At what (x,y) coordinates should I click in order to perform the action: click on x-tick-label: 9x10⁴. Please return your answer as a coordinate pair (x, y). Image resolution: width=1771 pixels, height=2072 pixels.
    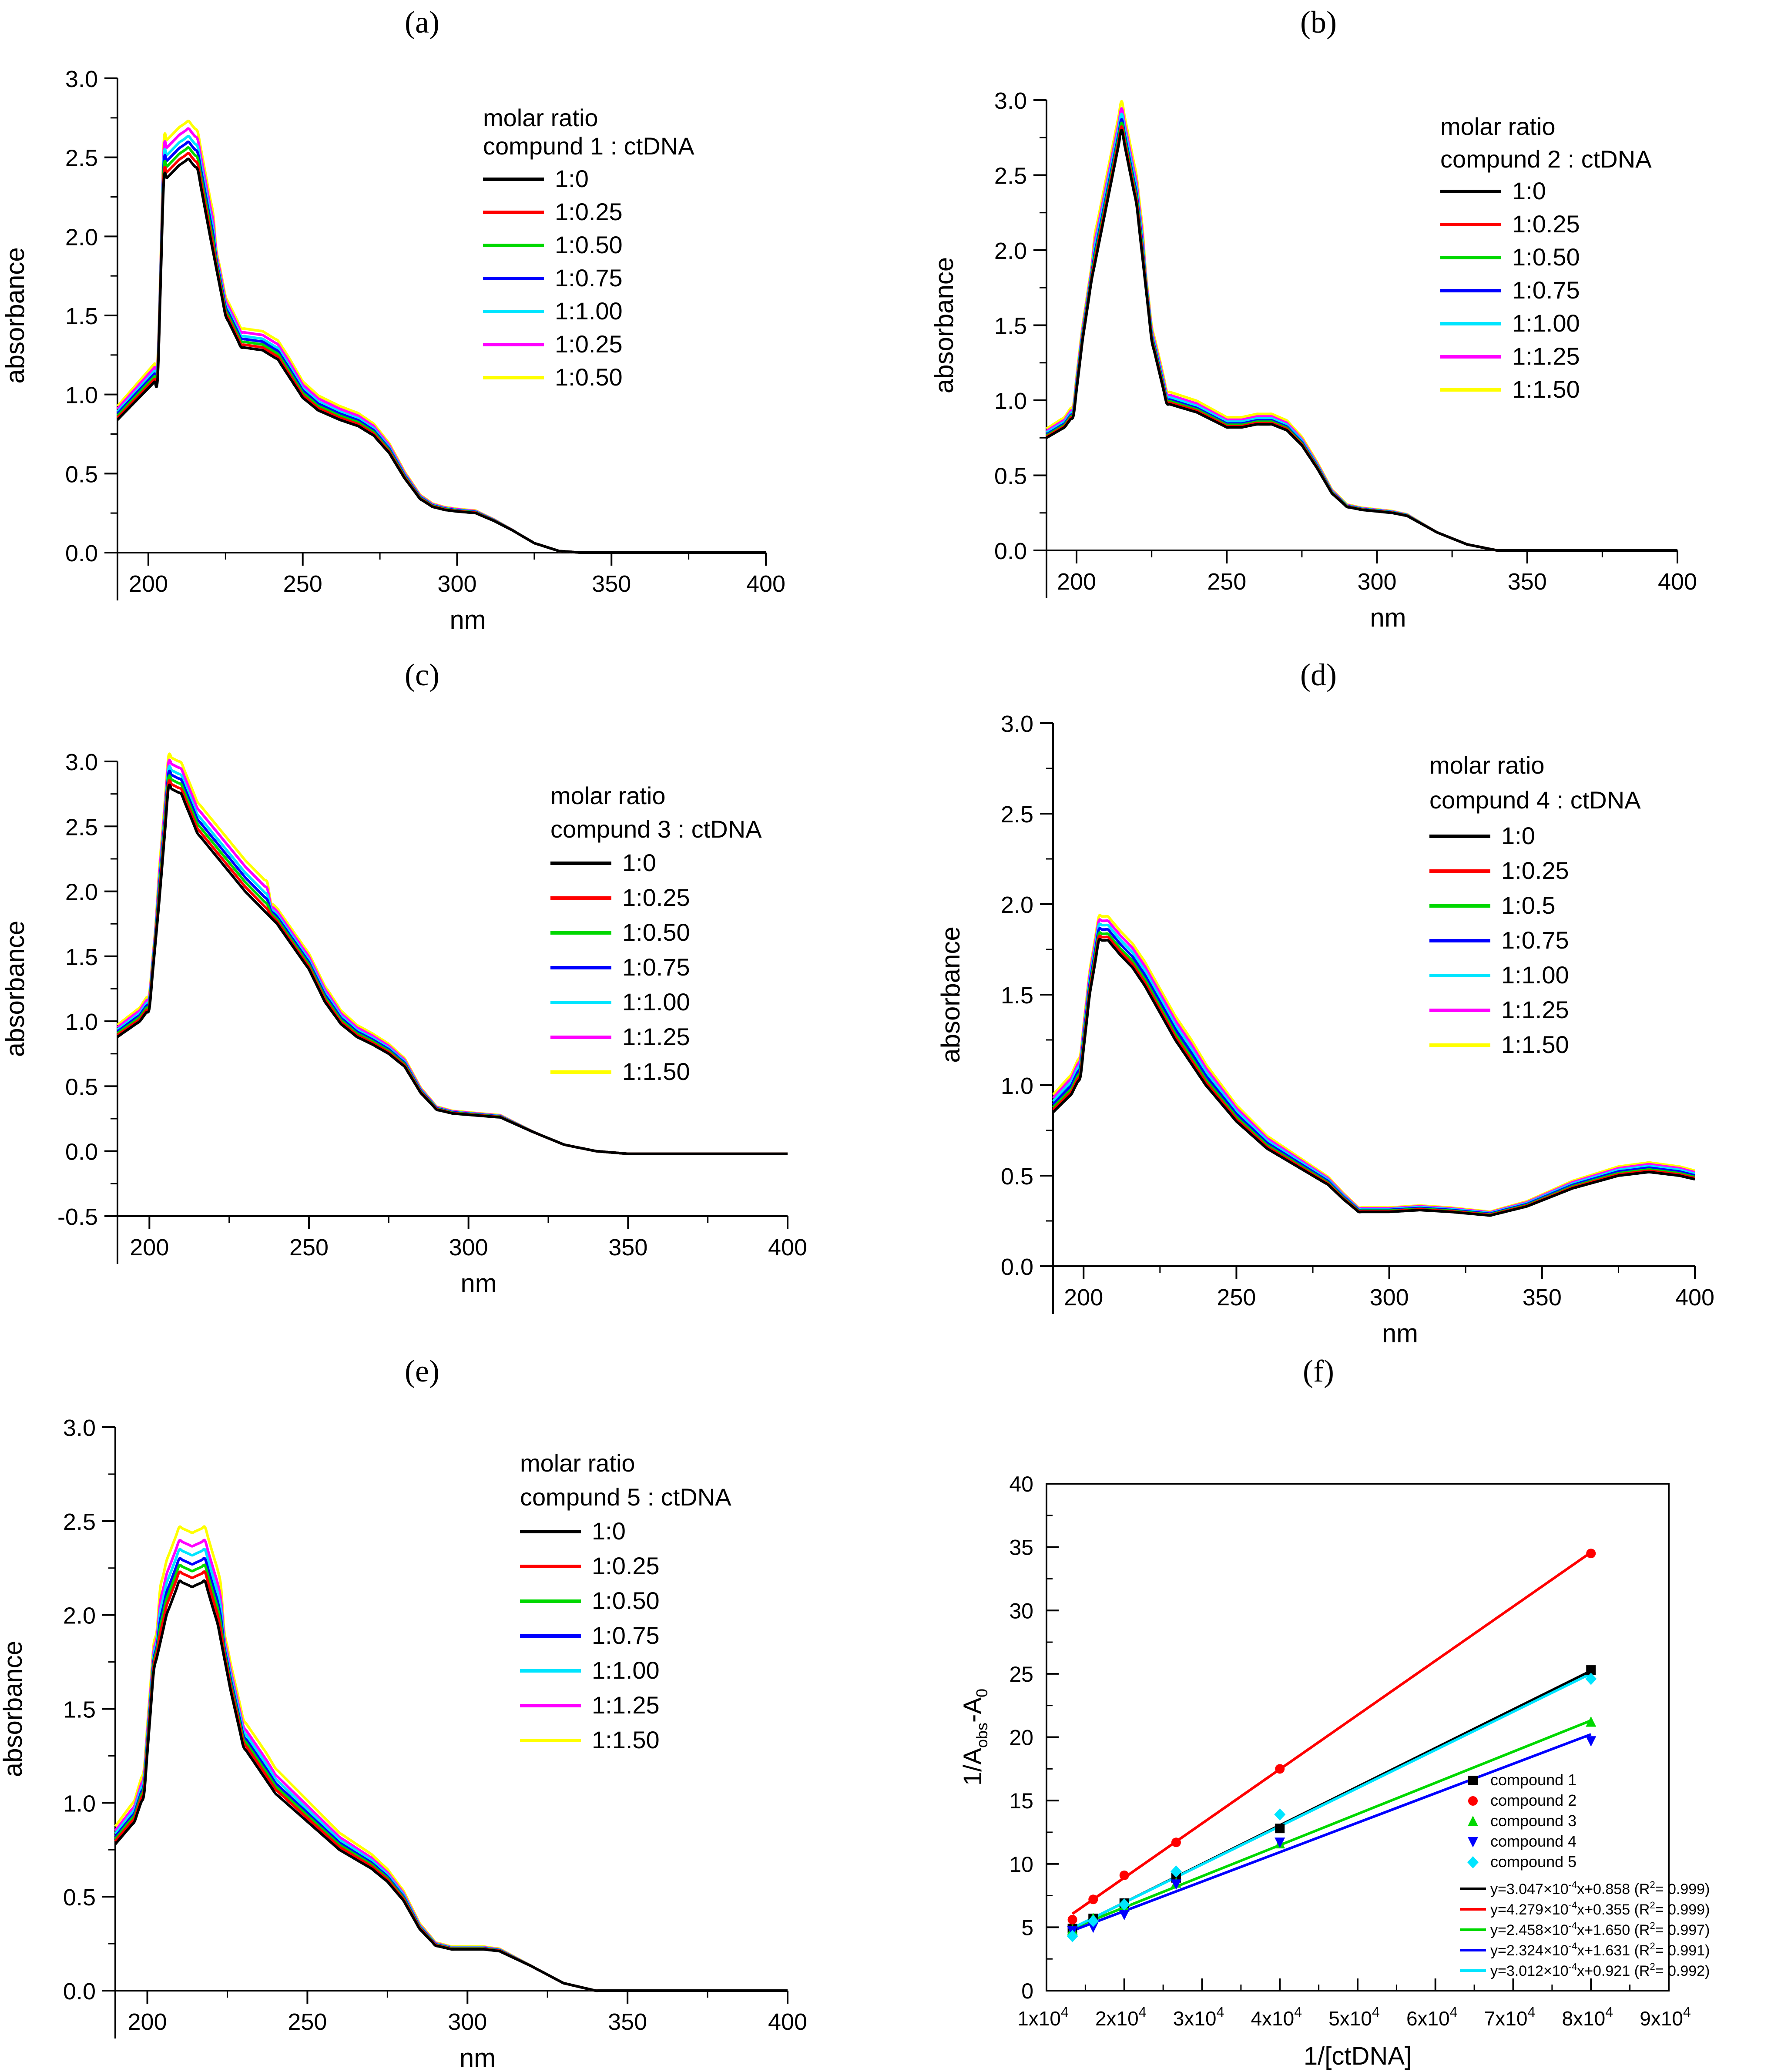
    Looking at the image, I should click on (1665, 2017).